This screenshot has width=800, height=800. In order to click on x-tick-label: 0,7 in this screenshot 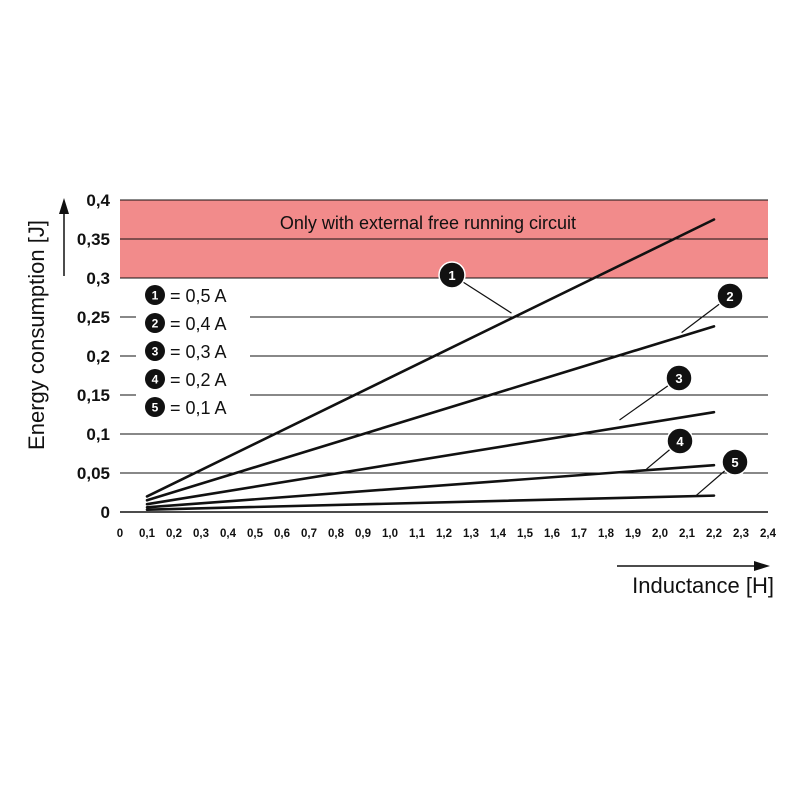, I will do `click(309, 534)`.